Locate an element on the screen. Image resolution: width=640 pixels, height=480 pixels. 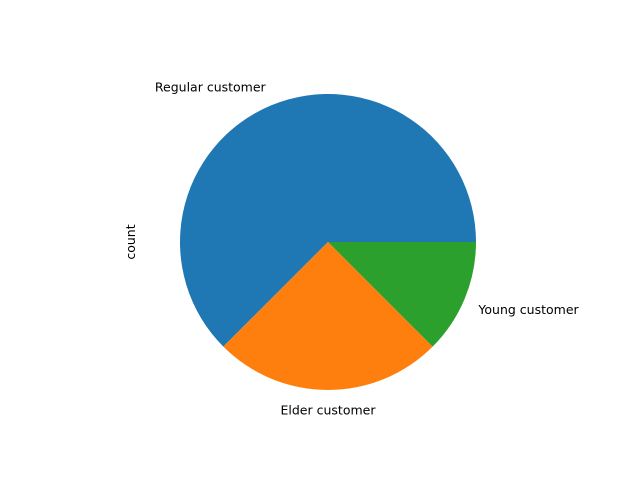
y-axis-label: count is located at coordinates (130, 241).